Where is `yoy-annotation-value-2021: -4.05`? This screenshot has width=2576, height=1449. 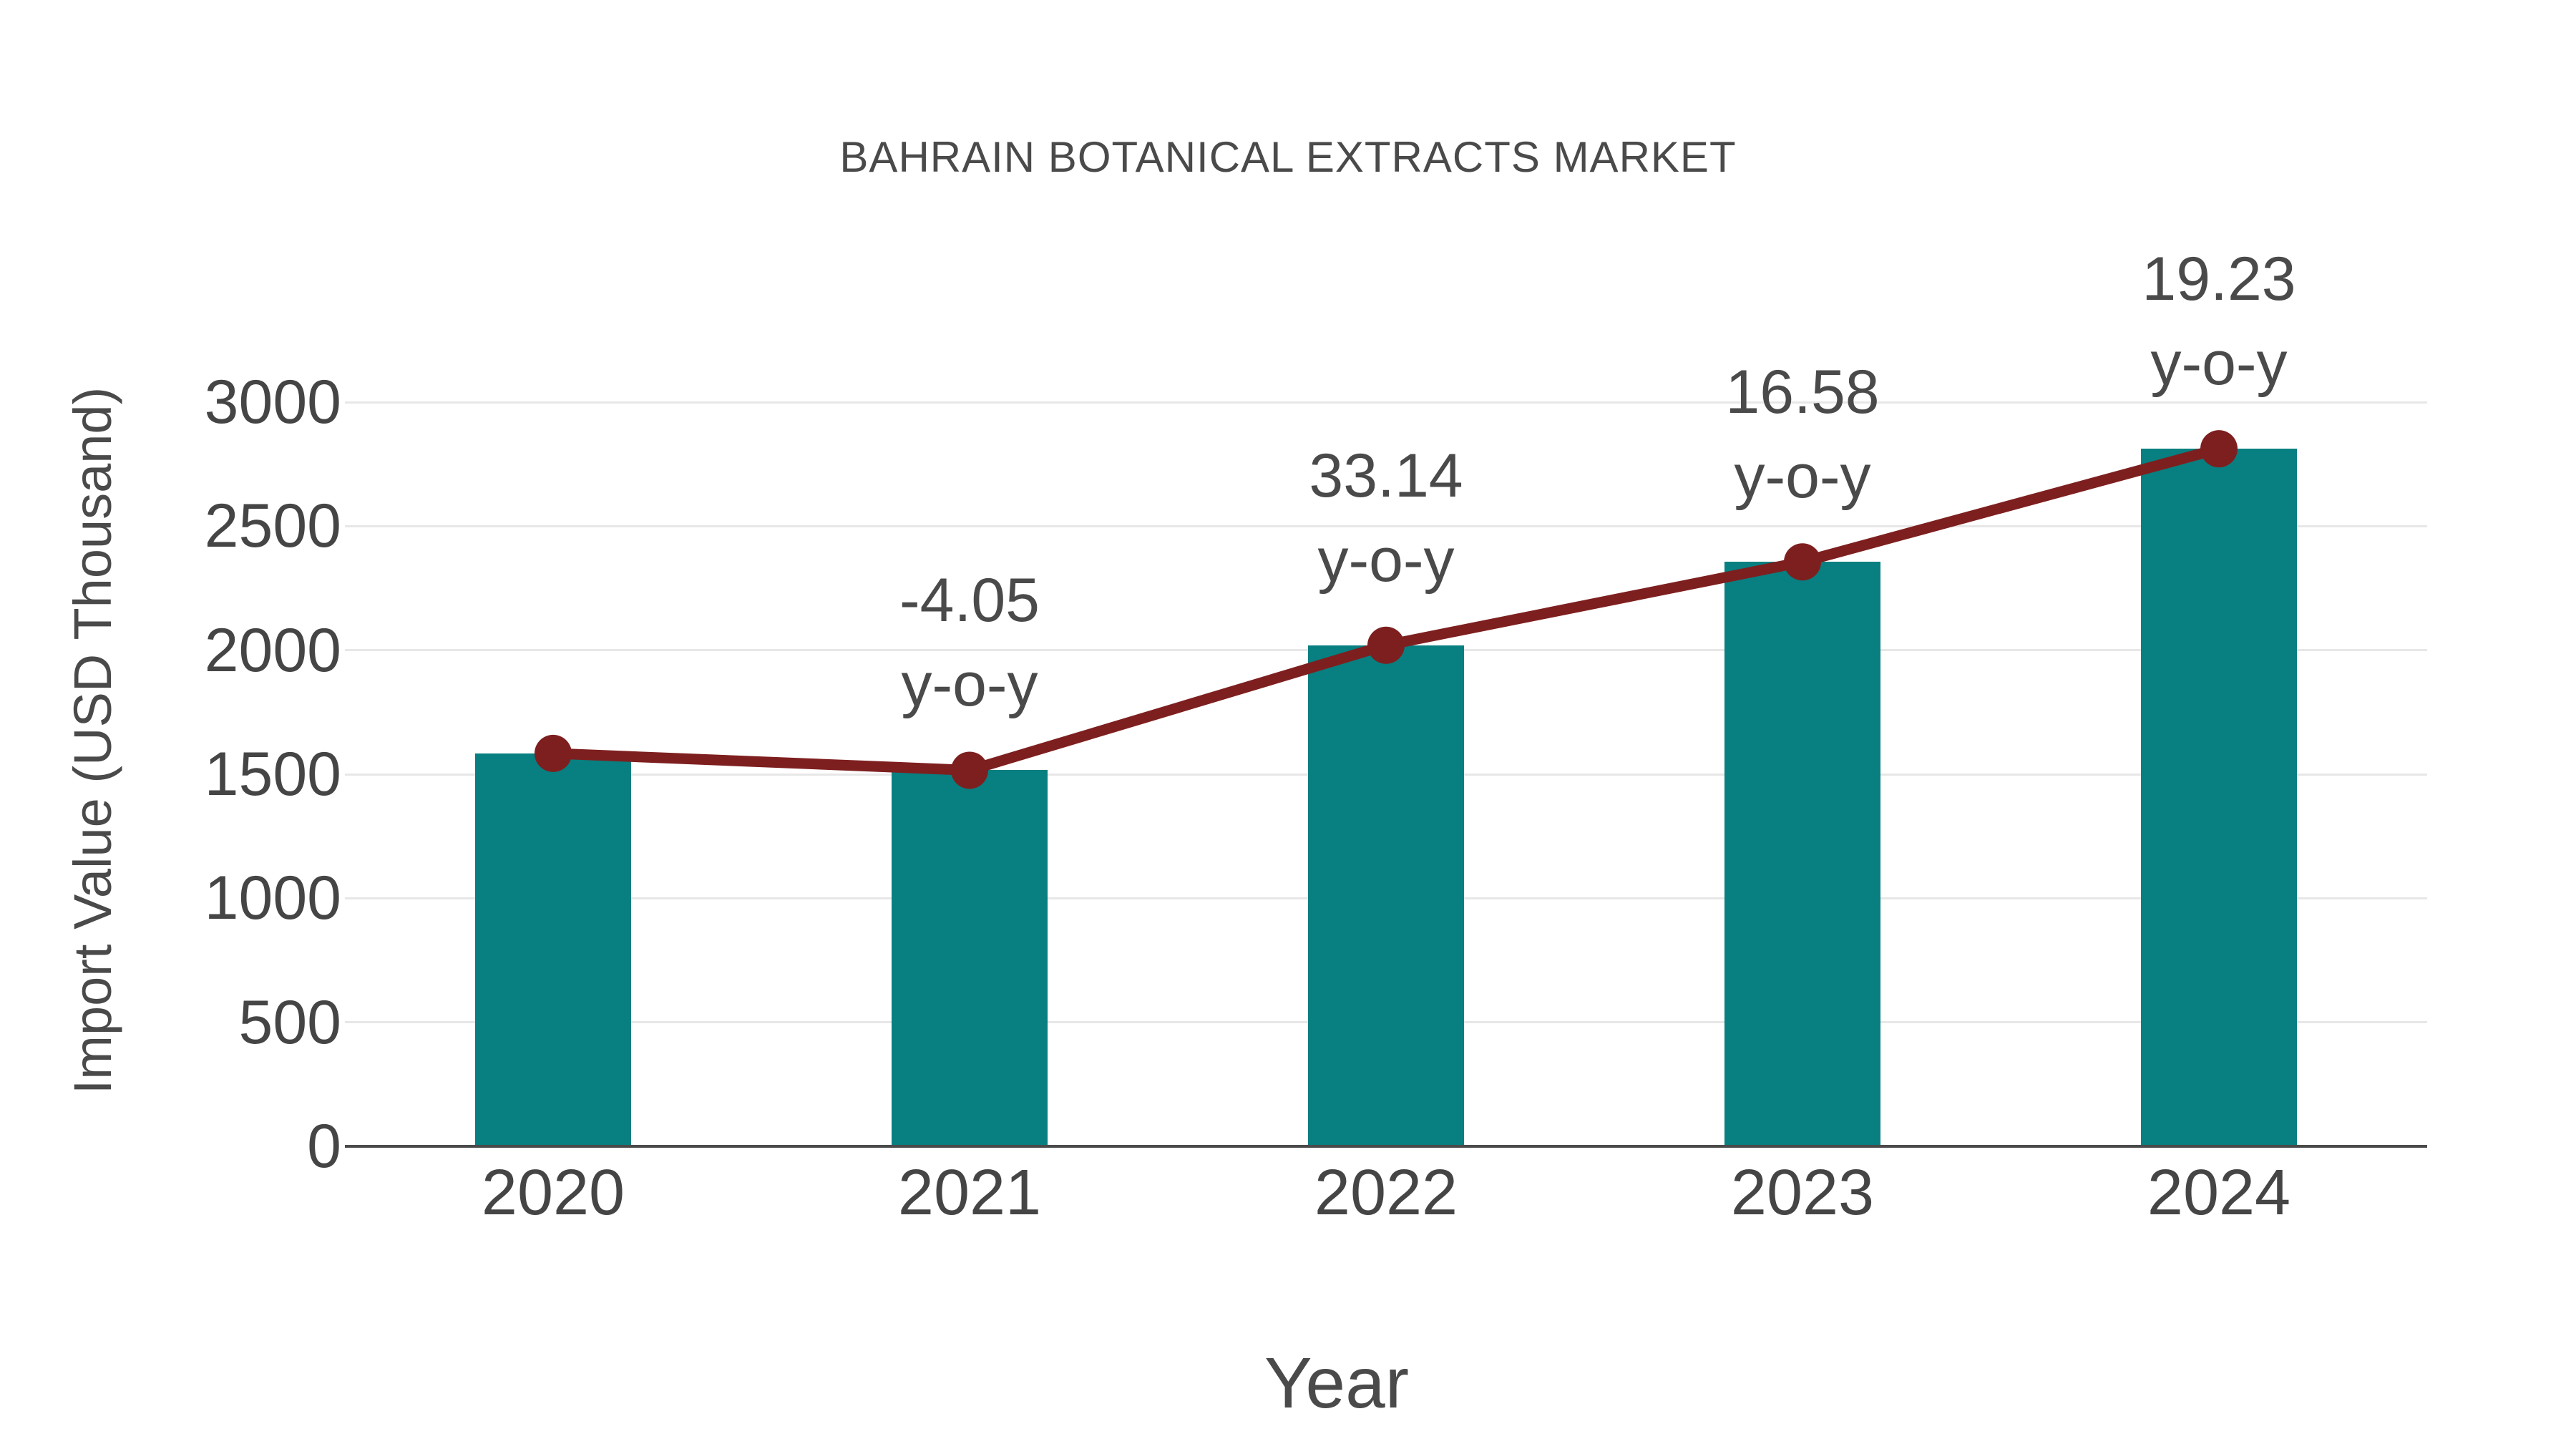 yoy-annotation-value-2021: -4.05 is located at coordinates (969, 600).